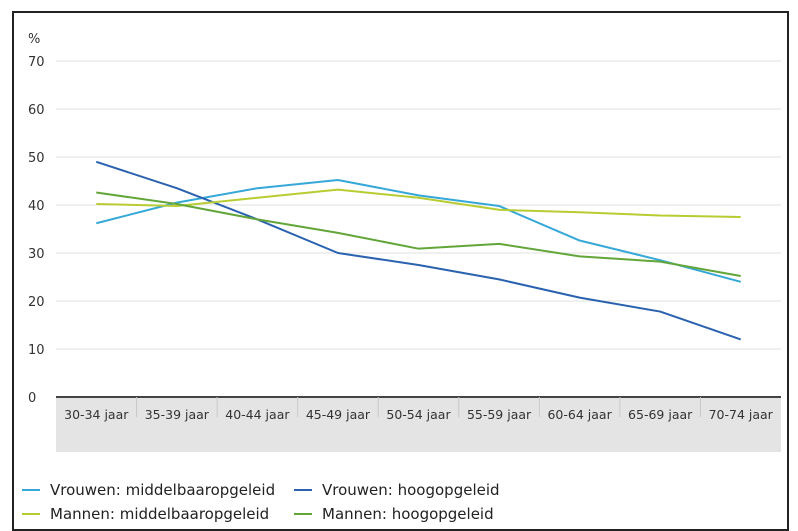  I want to click on legend-item: Vrouwen: middelbaaropgeleid, so click(148, 490).